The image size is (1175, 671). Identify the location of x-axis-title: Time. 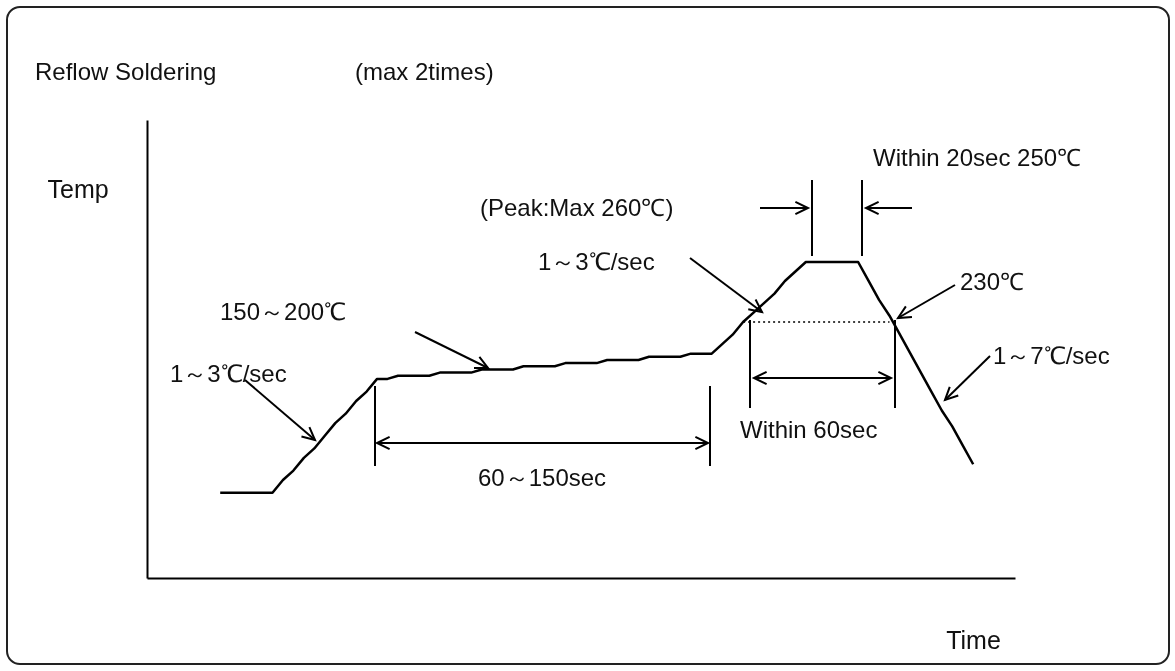
(973, 639).